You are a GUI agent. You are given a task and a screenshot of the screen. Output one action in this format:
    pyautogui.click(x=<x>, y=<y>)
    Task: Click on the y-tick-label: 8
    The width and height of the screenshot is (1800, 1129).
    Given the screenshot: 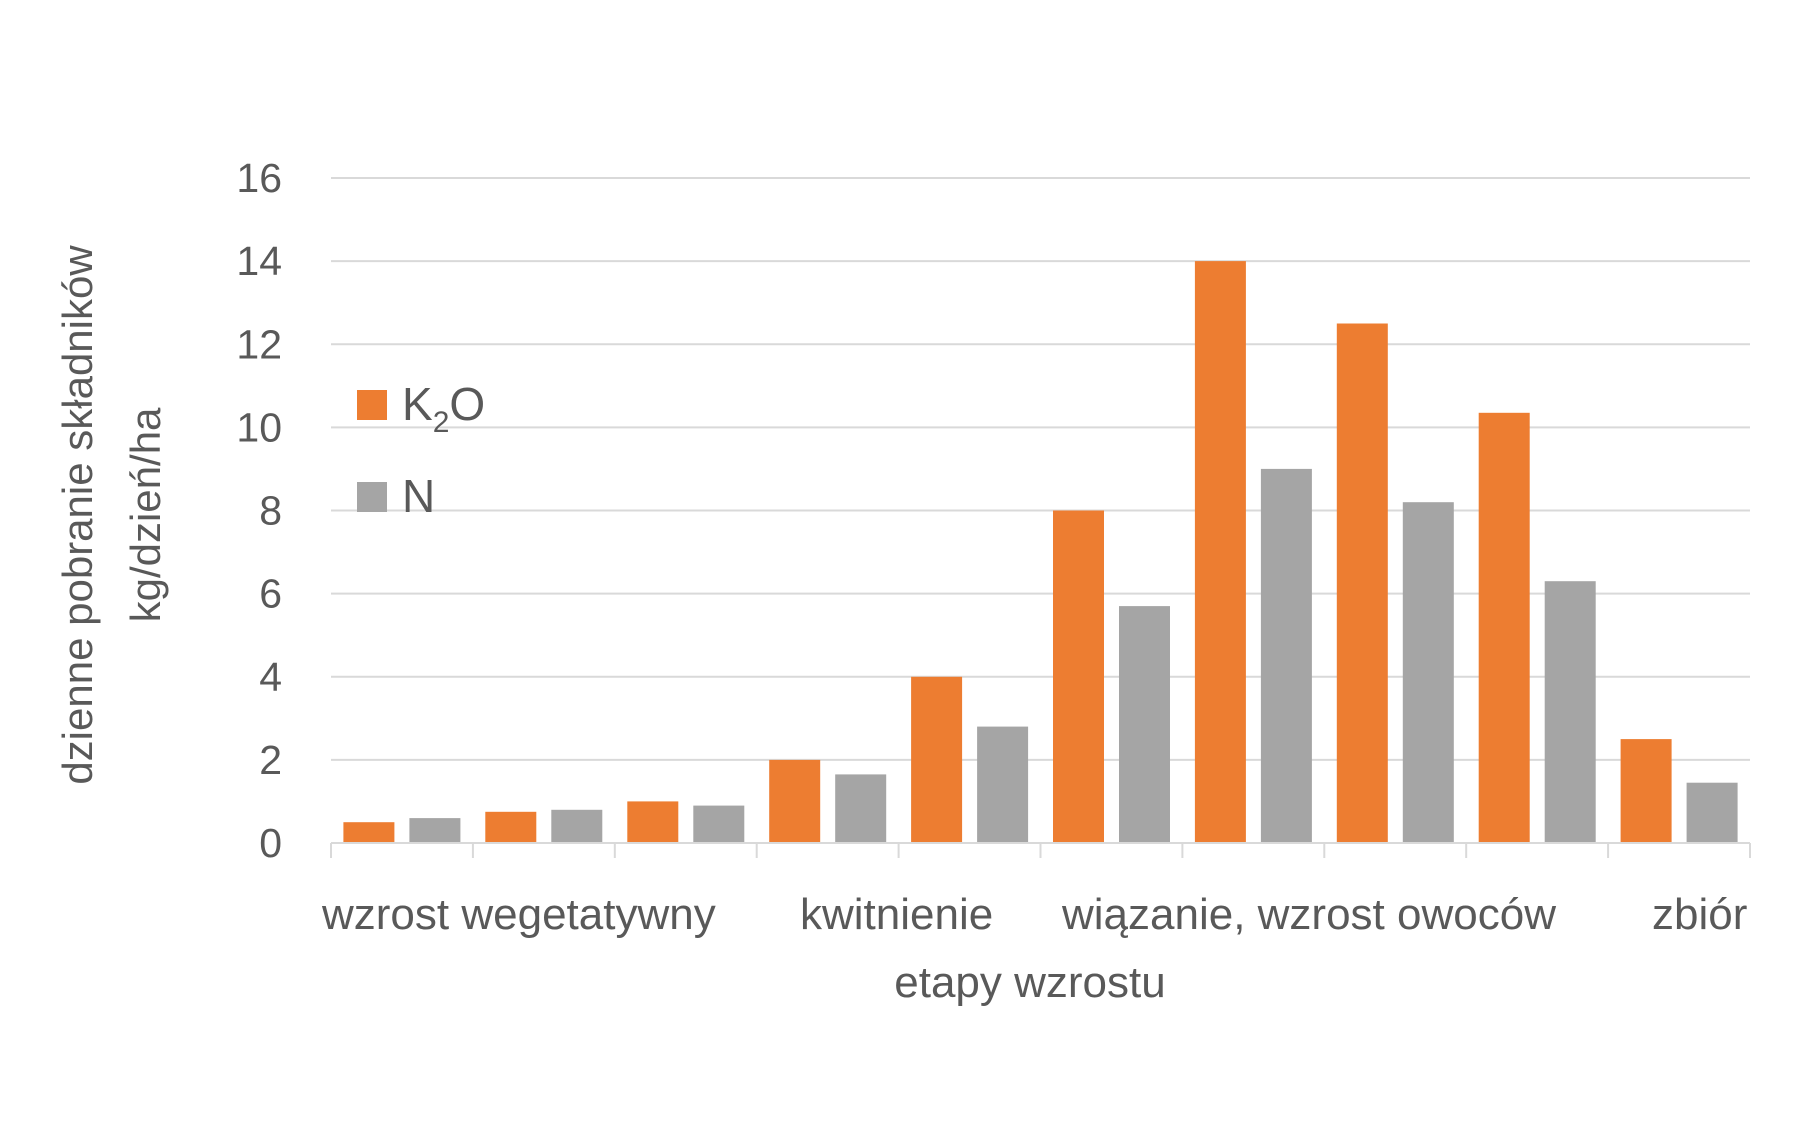 What is the action you would take?
    pyautogui.click(x=270, y=511)
    